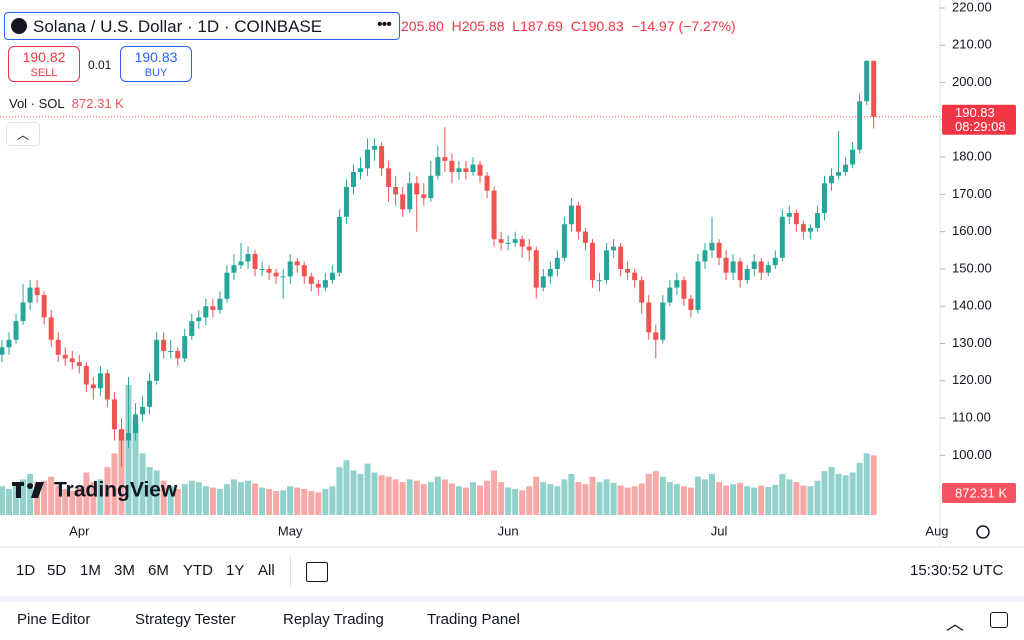 This screenshot has height=640, width=1024. What do you see at coordinates (235, 570) in the screenshot?
I see `range-button: 1Y` at bounding box center [235, 570].